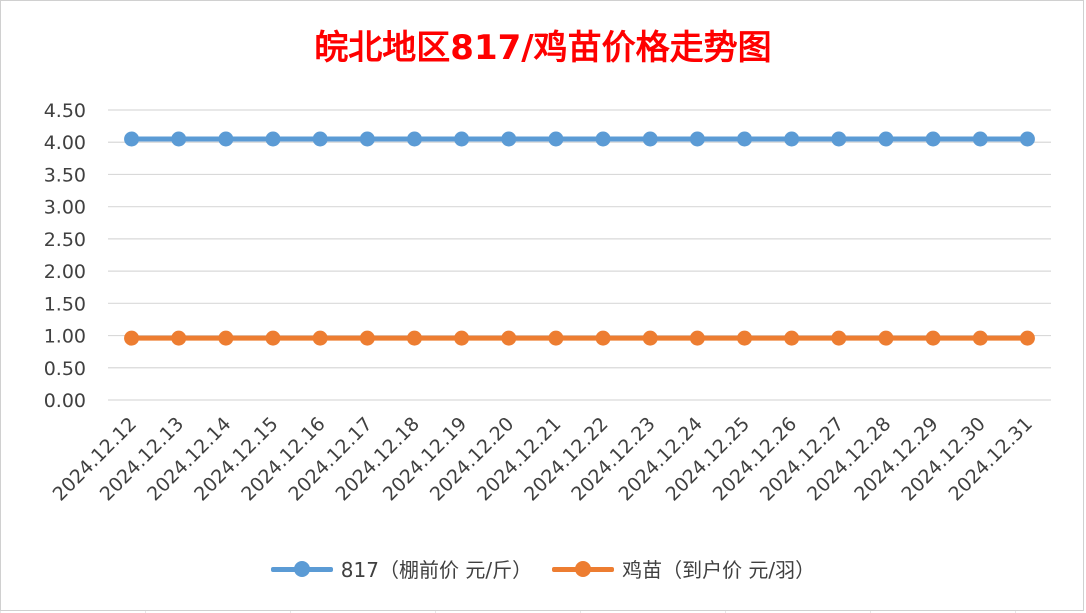 The image size is (1086, 613). I want to click on y-tick-label: 0.00, so click(65, 401).